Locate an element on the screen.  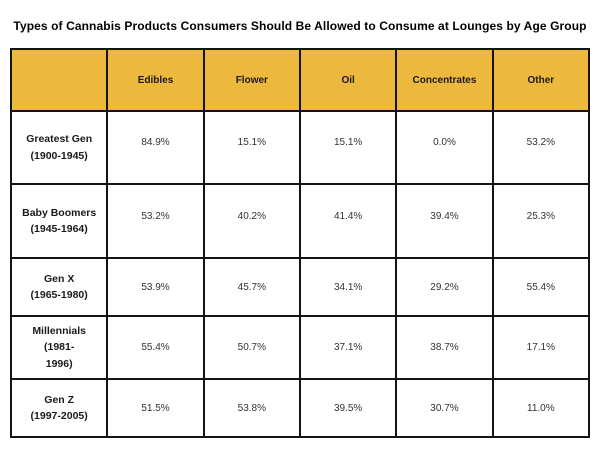
cell-value: 29.2% is located at coordinates (444, 287).